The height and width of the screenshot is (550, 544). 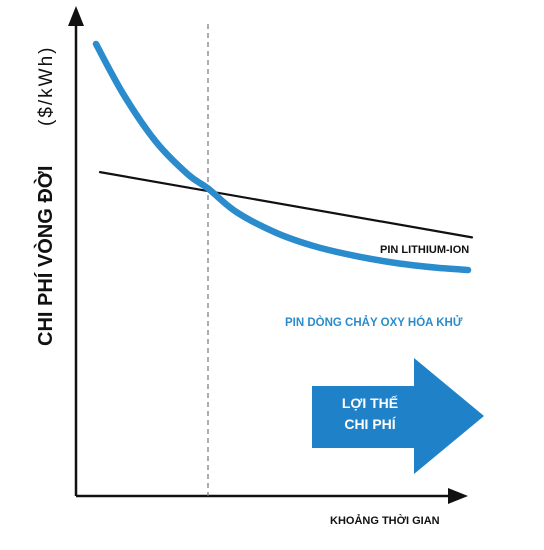 What do you see at coordinates (385, 520) in the screenshot?
I see `x-axis-label: KHOẢNG THỜI GIAN` at bounding box center [385, 520].